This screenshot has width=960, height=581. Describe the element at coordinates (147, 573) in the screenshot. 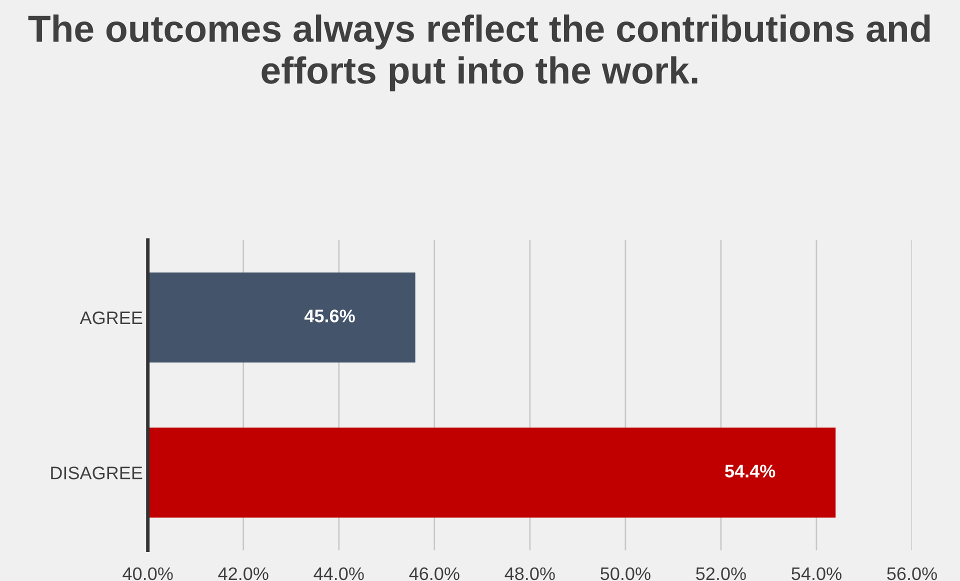

I see `x-tick-label: 40.0%` at that location.